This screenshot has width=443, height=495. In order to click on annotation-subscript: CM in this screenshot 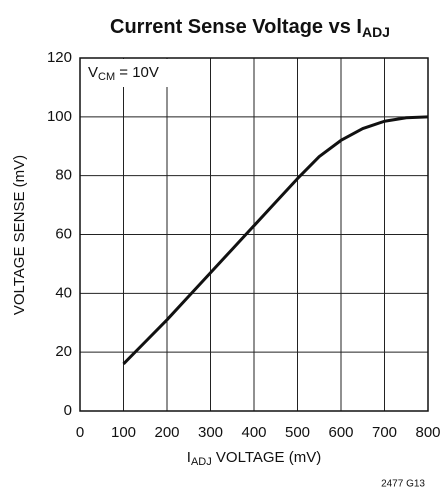, I will do `click(106, 77)`.